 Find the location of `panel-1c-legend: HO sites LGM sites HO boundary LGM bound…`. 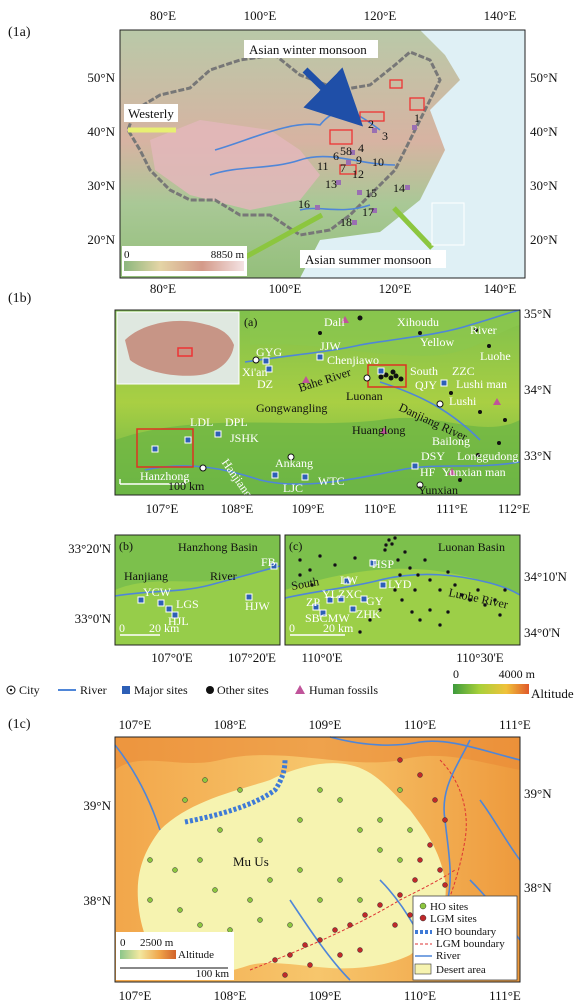

panel-1c-legend: HO sites LGM sites HO boundary LGM bound… is located at coordinates (465, 938).